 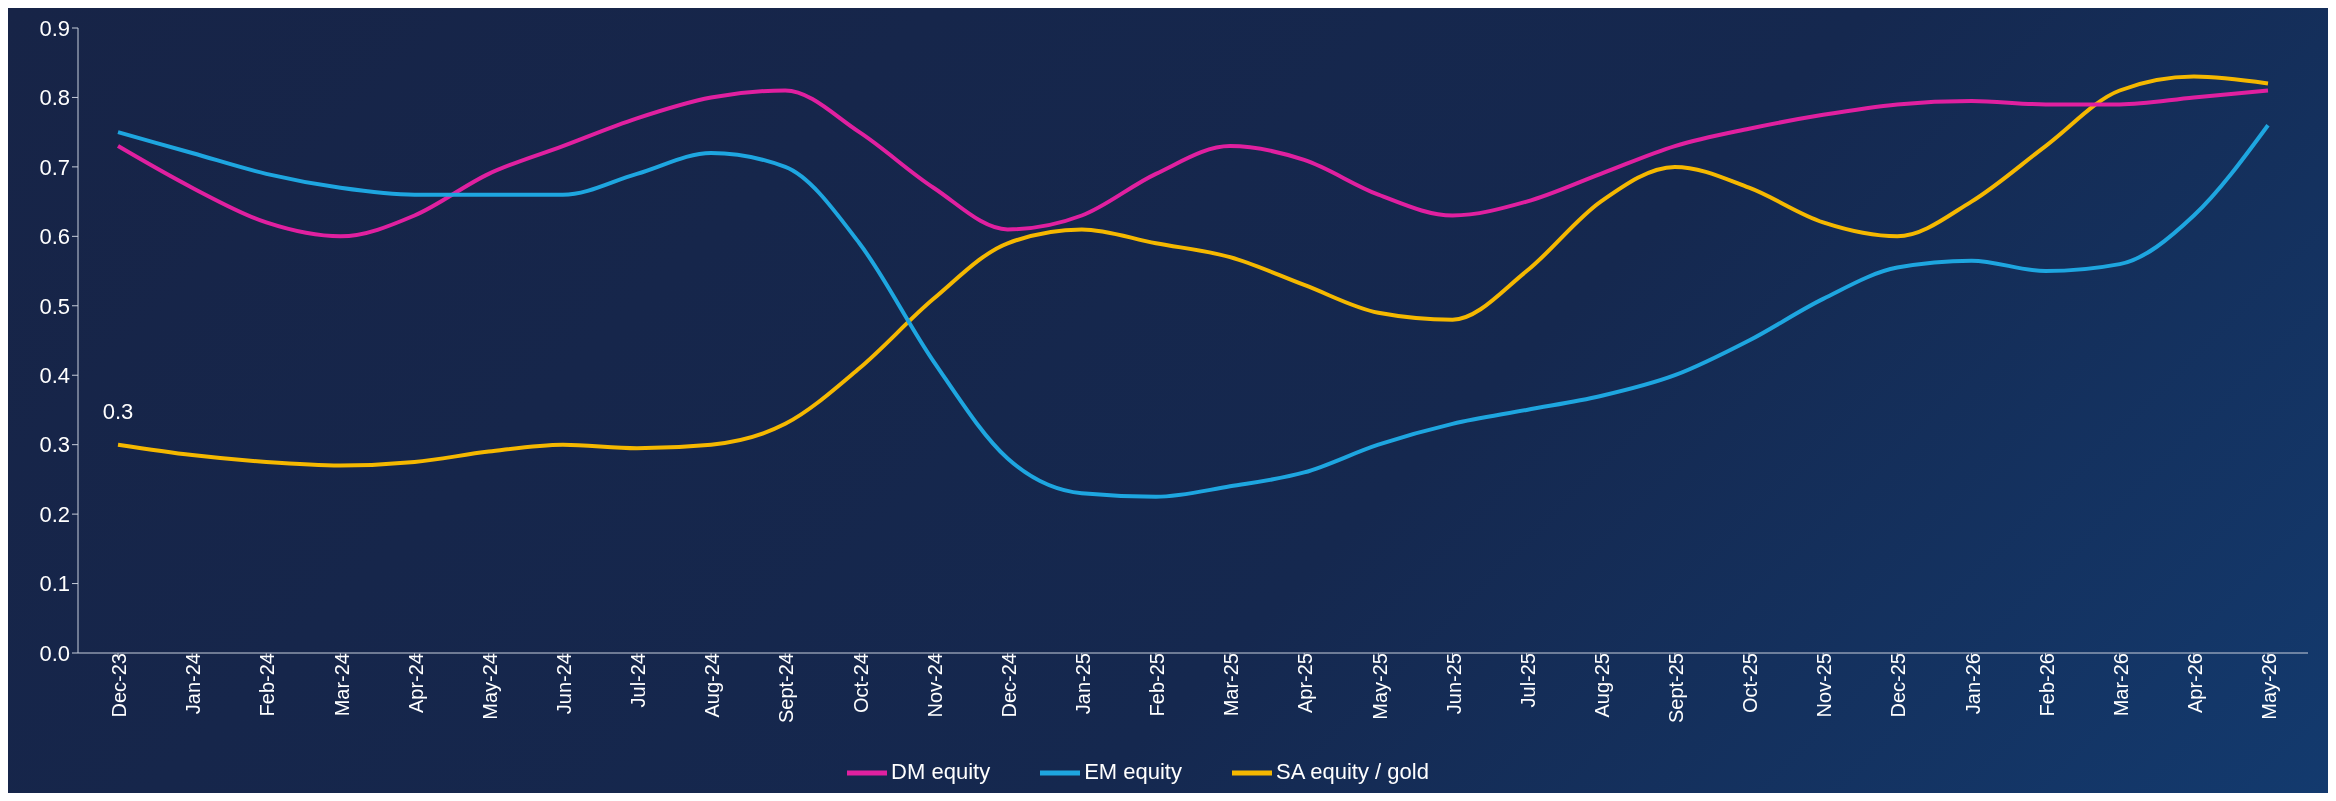 I want to click on x-tick-label: May-25, so click(x=1379, y=686).